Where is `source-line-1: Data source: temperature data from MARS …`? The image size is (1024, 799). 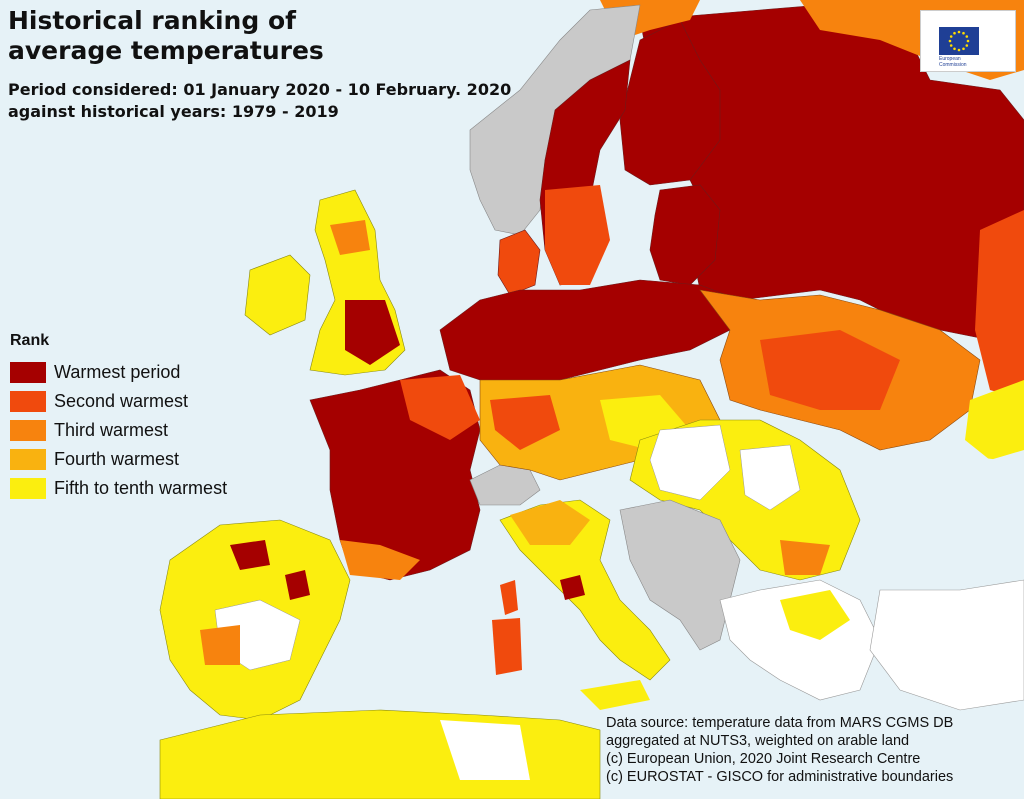
source-line-1: Data source: temperature data from MARS … is located at coordinates (780, 723).